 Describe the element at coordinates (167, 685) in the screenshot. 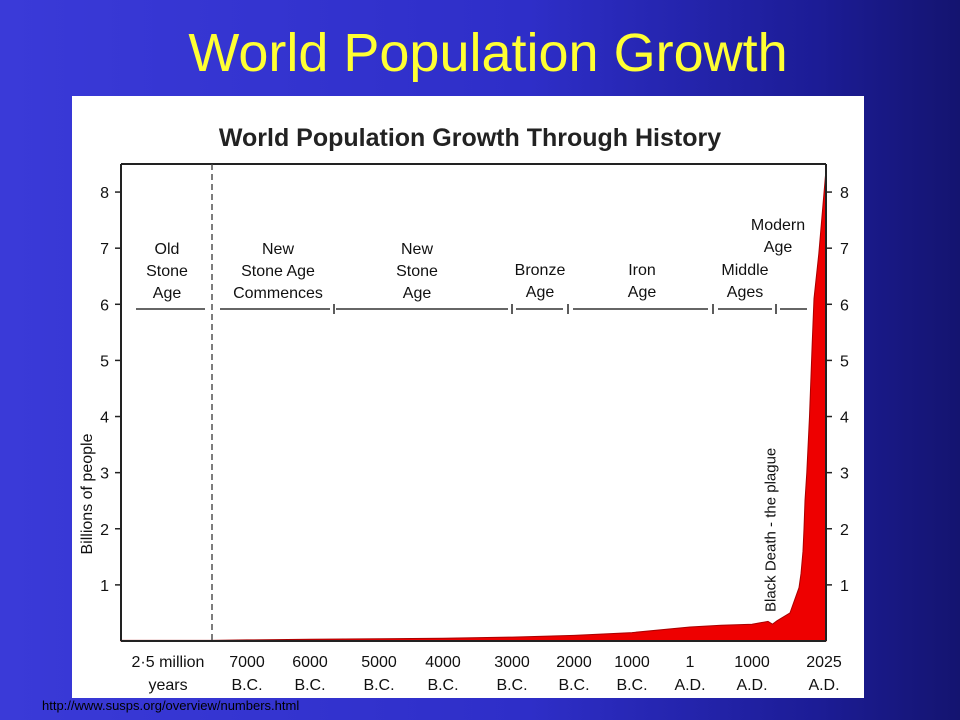

I see `x-tick-label: years` at that location.